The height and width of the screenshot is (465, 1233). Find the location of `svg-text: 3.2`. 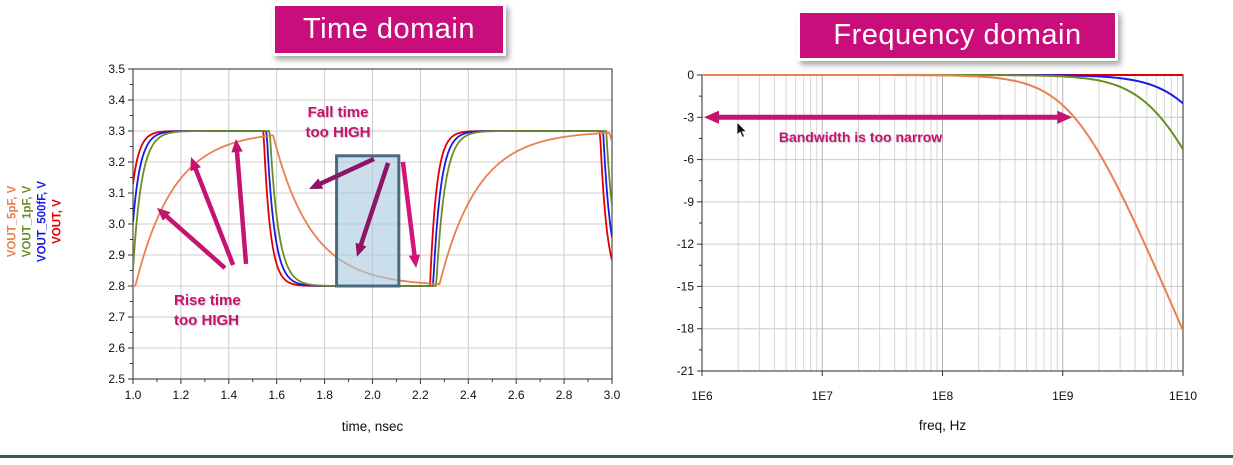

svg-text: 3.2 is located at coordinates (116, 162).